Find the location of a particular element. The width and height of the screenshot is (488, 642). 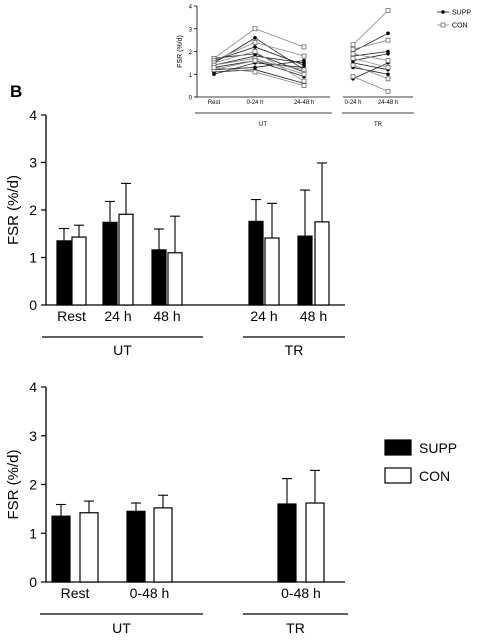

y-tick-label-B: 3 is located at coordinates (33, 436).